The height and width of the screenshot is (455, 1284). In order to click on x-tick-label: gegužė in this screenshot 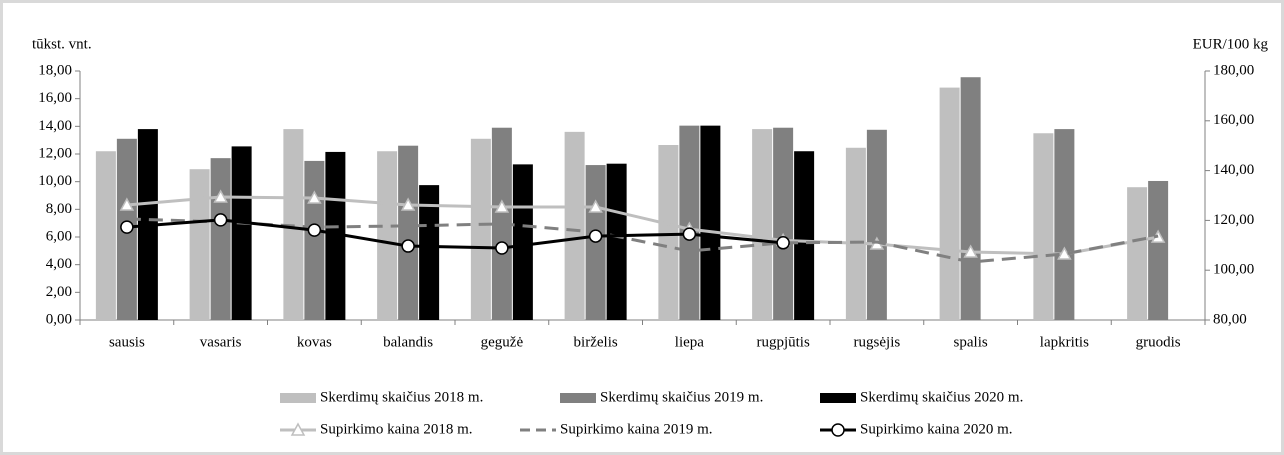, I will do `click(502, 342)`.